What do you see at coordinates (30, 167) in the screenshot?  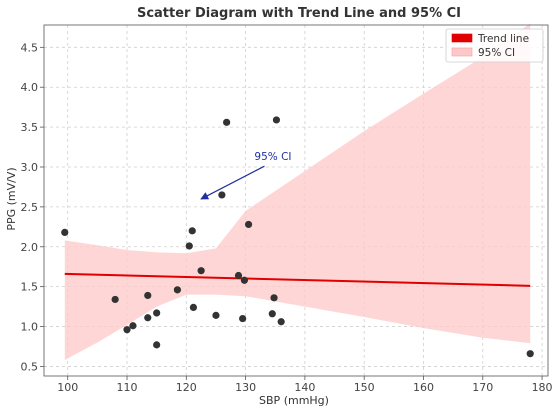 I see `y-tick-label: 3.0` at bounding box center [30, 167].